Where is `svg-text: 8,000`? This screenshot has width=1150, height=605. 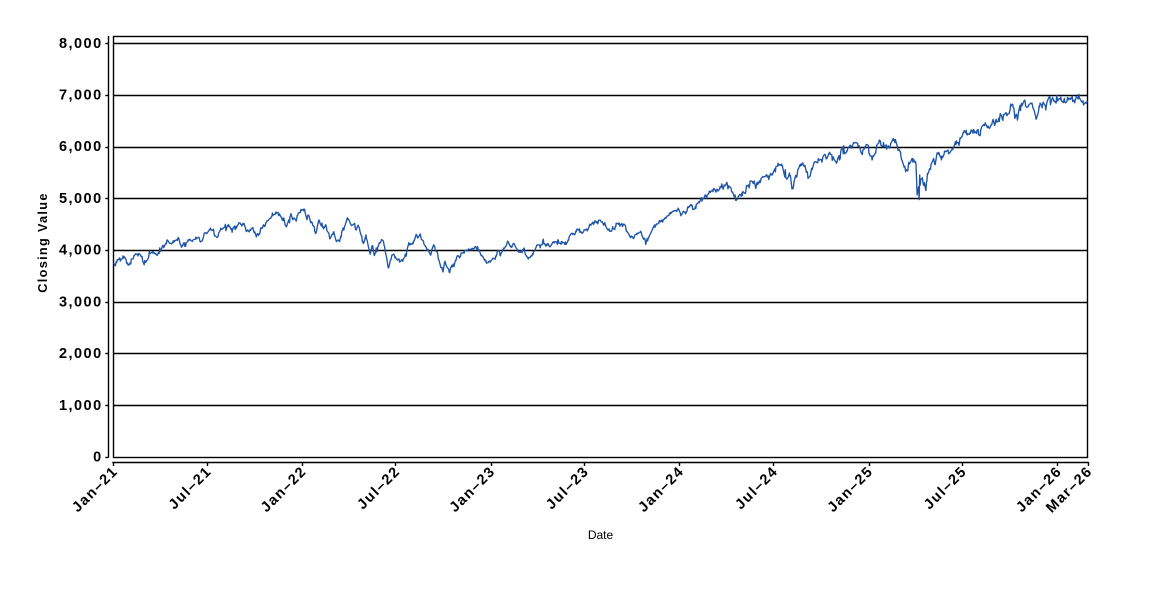 svg-text: 8,000 is located at coordinates (81, 44).